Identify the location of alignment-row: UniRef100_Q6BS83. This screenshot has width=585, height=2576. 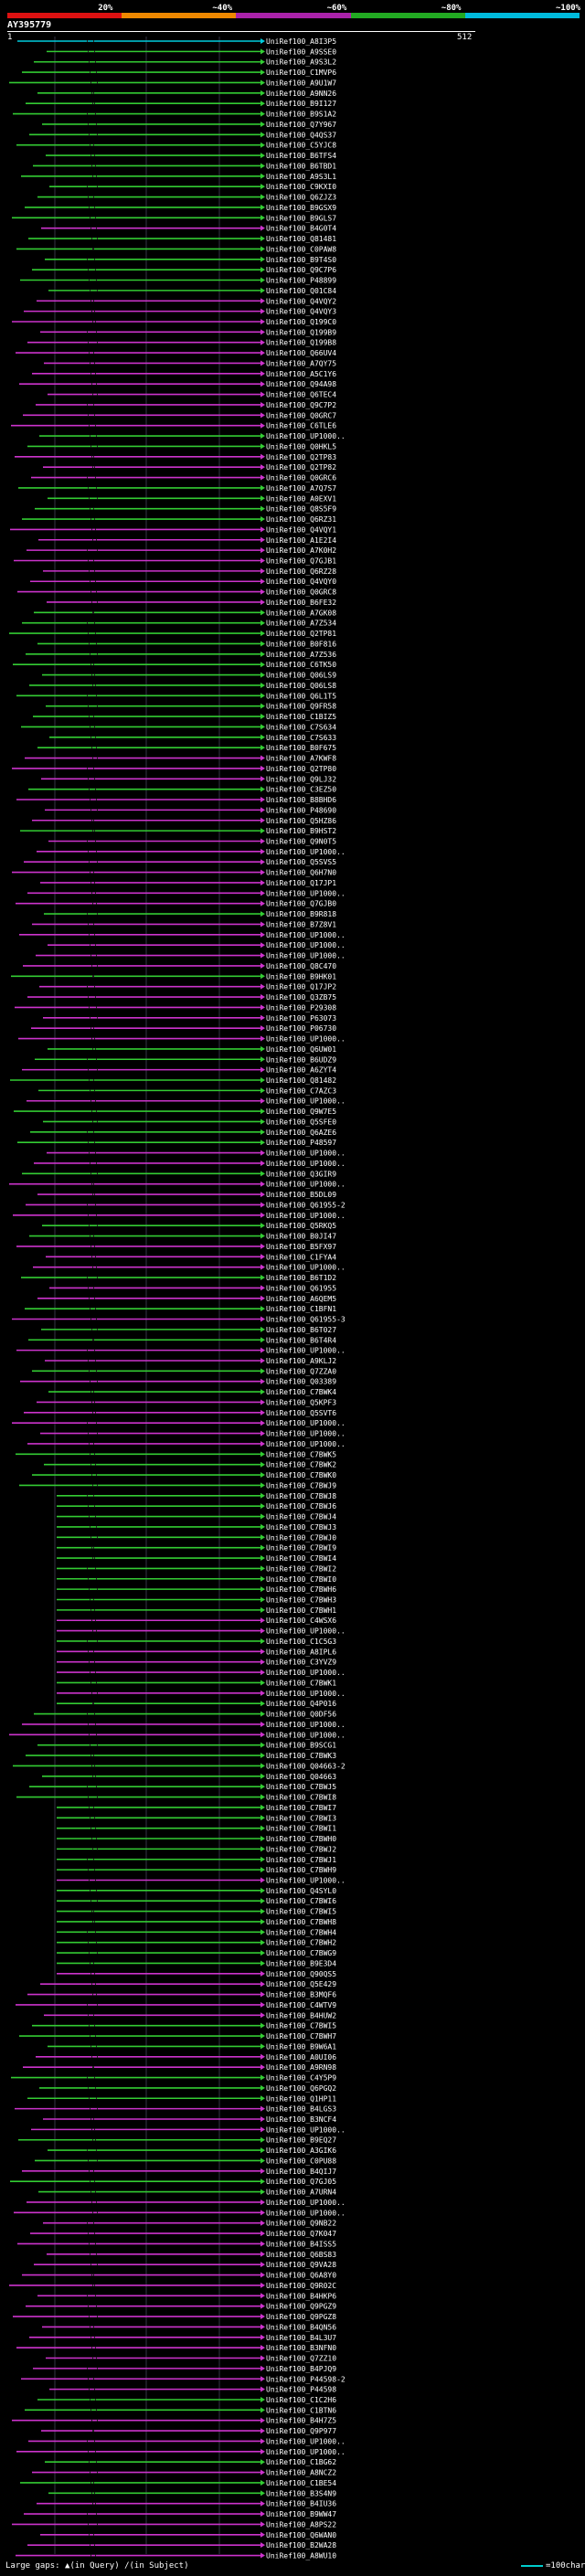
(192, 2255).